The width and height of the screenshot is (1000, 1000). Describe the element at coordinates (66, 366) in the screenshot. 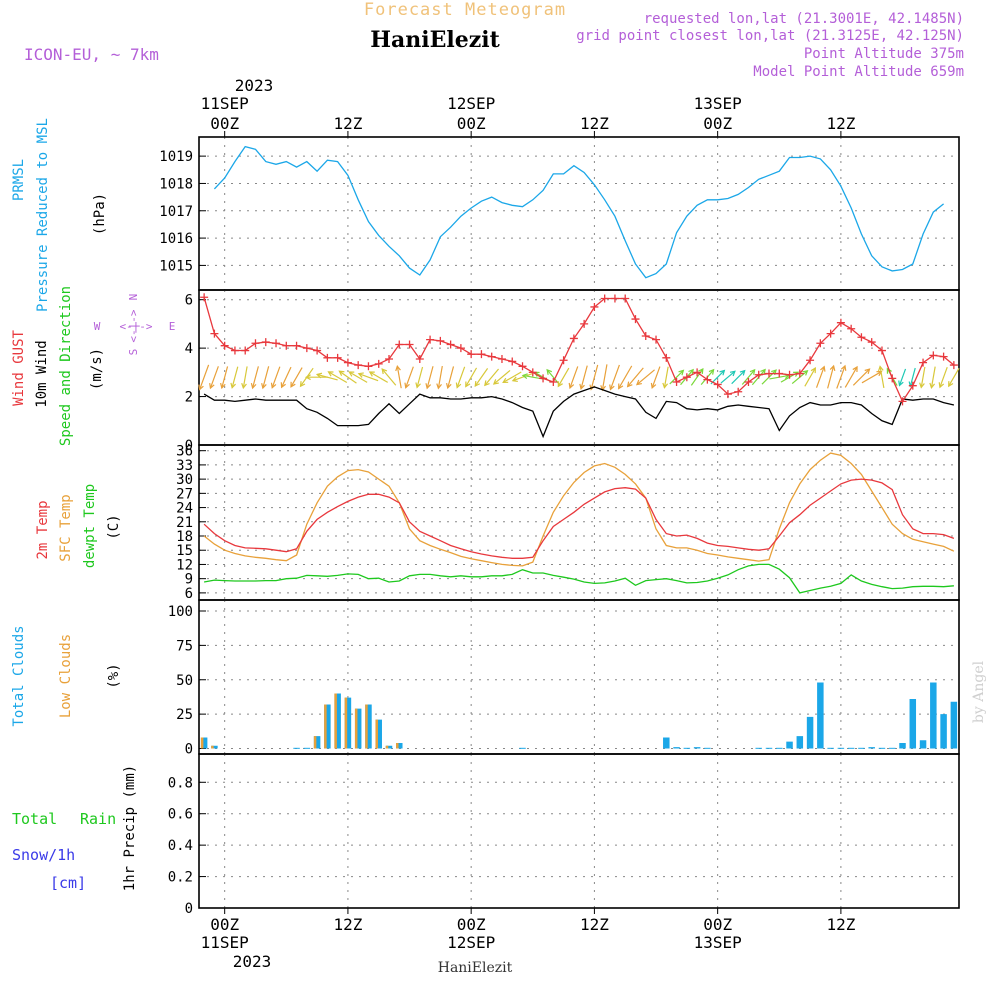

I see `speed-direction-label: Speed and Direction` at that location.